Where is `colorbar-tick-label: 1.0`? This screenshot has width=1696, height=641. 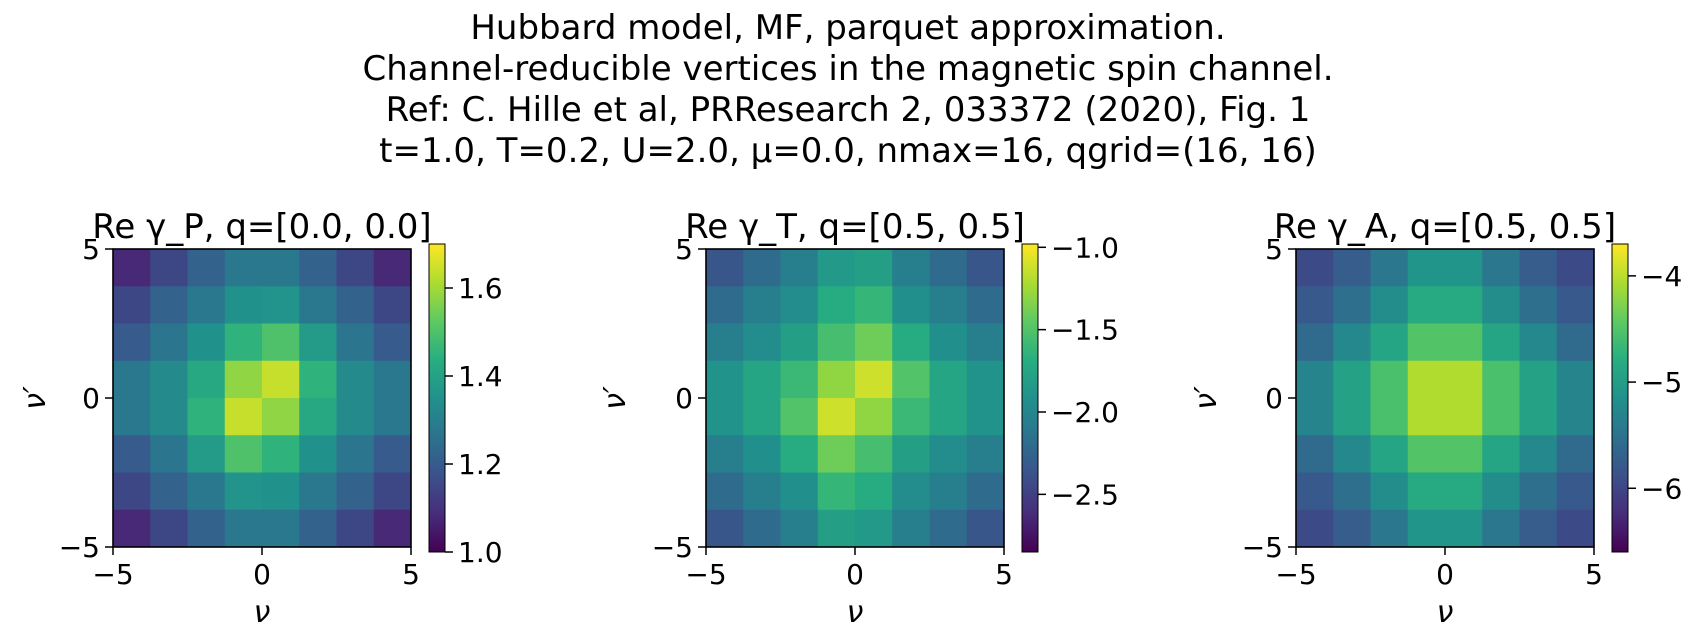
colorbar-tick-label: 1.0 is located at coordinates (480, 552).